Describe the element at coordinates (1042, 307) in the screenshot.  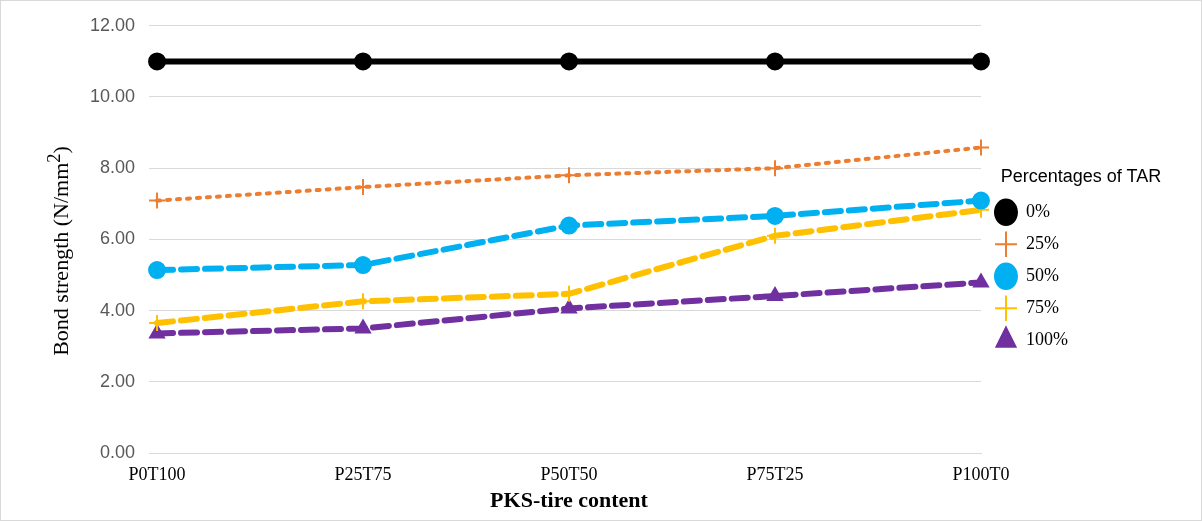
I see `legend-label: 75%` at that location.